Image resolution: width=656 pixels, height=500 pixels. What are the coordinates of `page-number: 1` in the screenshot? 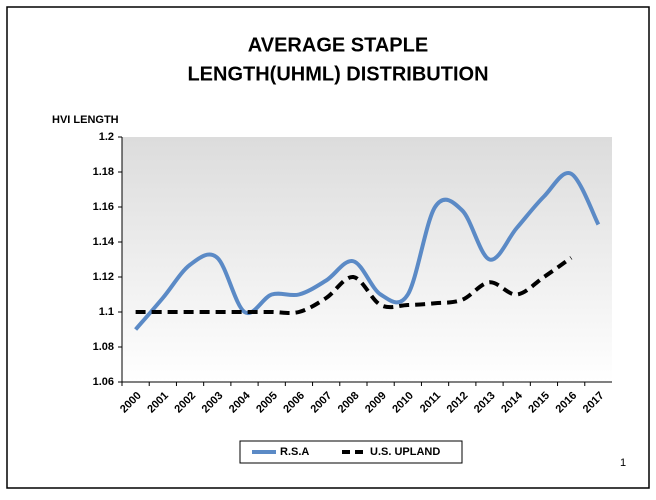 It's located at (623, 463).